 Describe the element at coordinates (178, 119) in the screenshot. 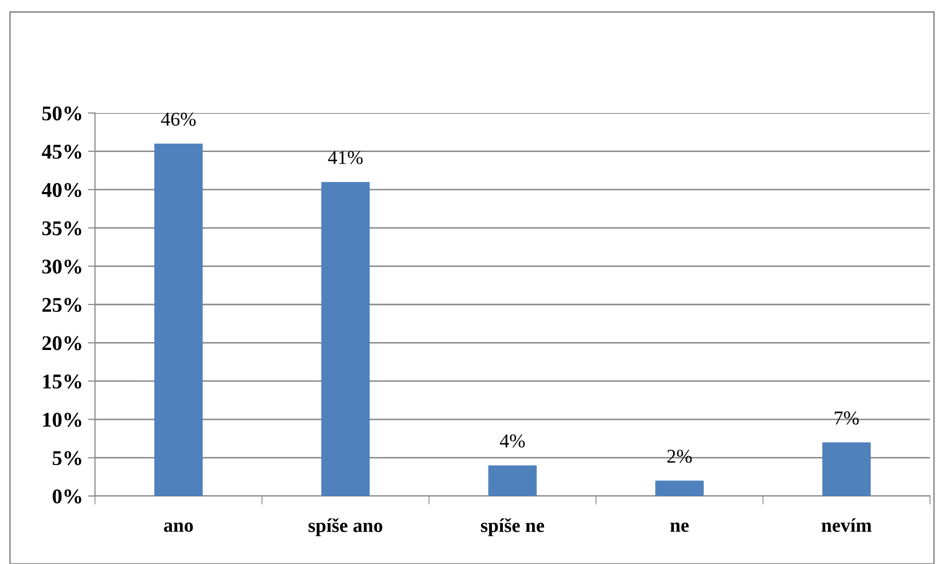

I see `data-label: 46%` at that location.